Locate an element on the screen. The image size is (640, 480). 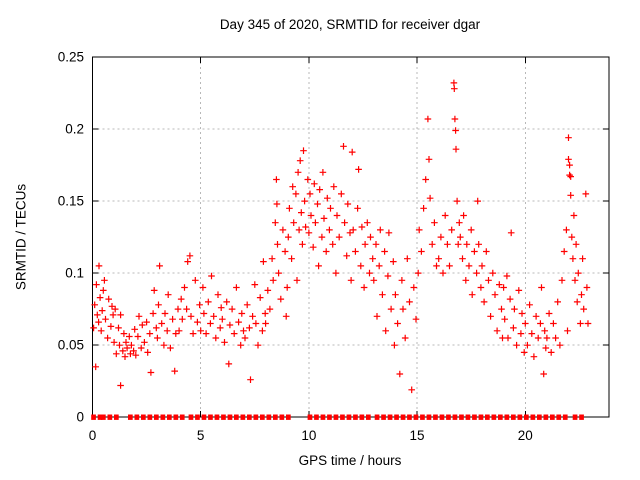
y-tick-label: 0.1 is located at coordinates (74, 273).